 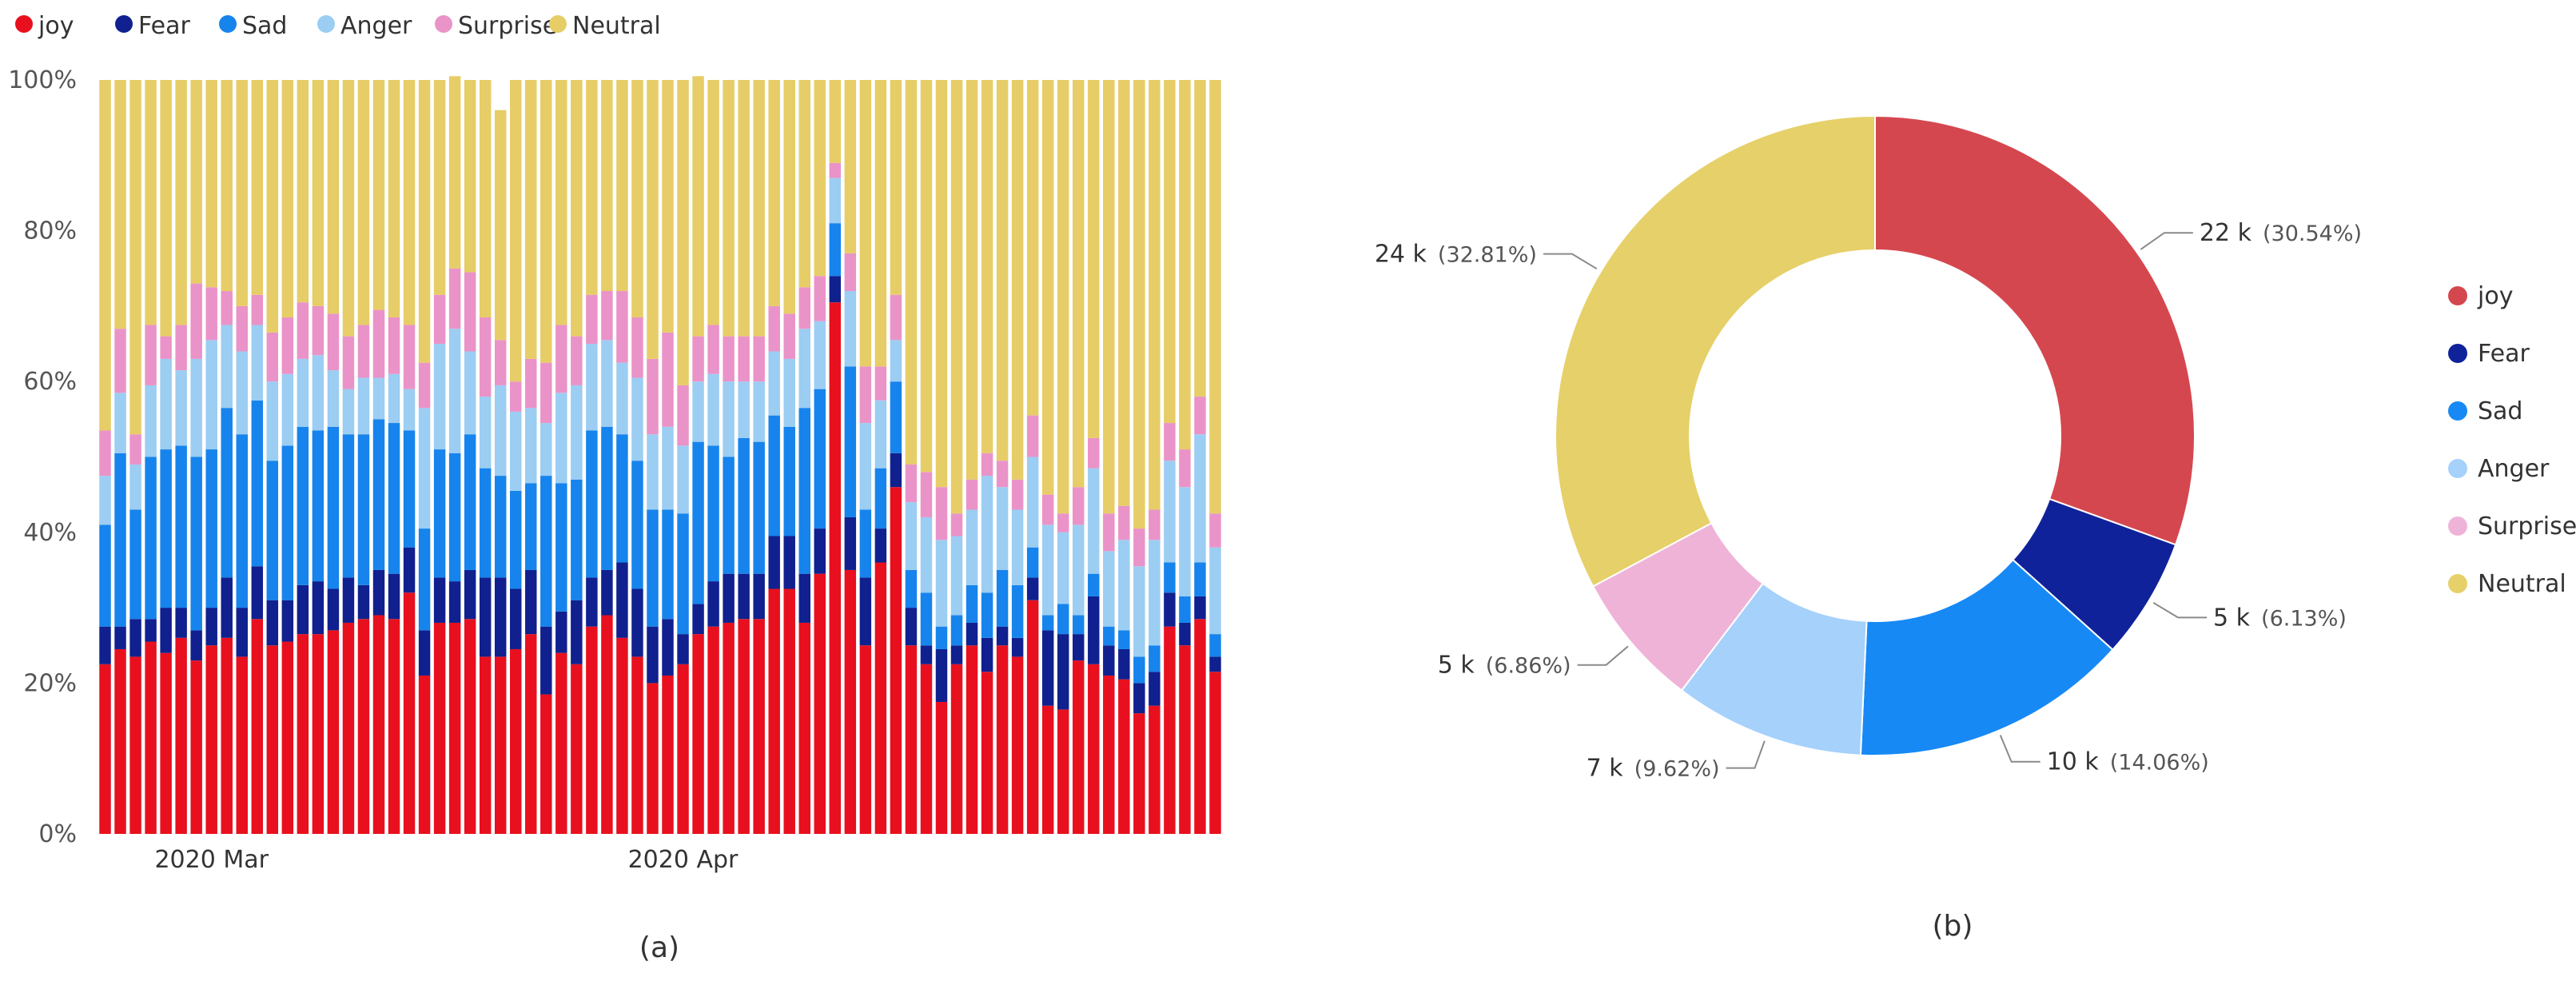 What do you see at coordinates (2512, 440) in the screenshot?
I see `donut-legend: joy Fear Sad Anger Surprise Neutral` at bounding box center [2512, 440].